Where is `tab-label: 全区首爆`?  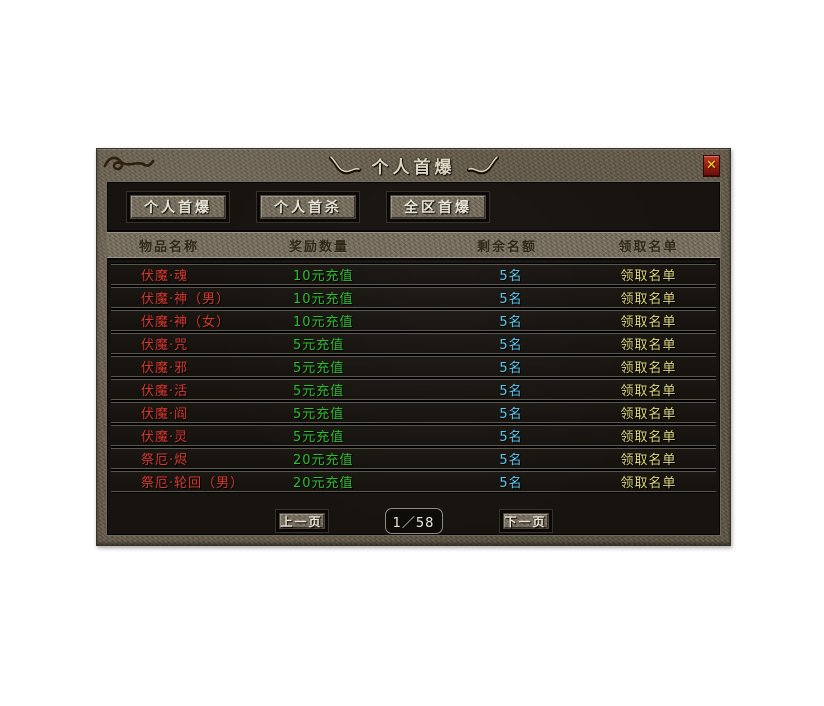 tab-label: 全区首爆 is located at coordinates (438, 207).